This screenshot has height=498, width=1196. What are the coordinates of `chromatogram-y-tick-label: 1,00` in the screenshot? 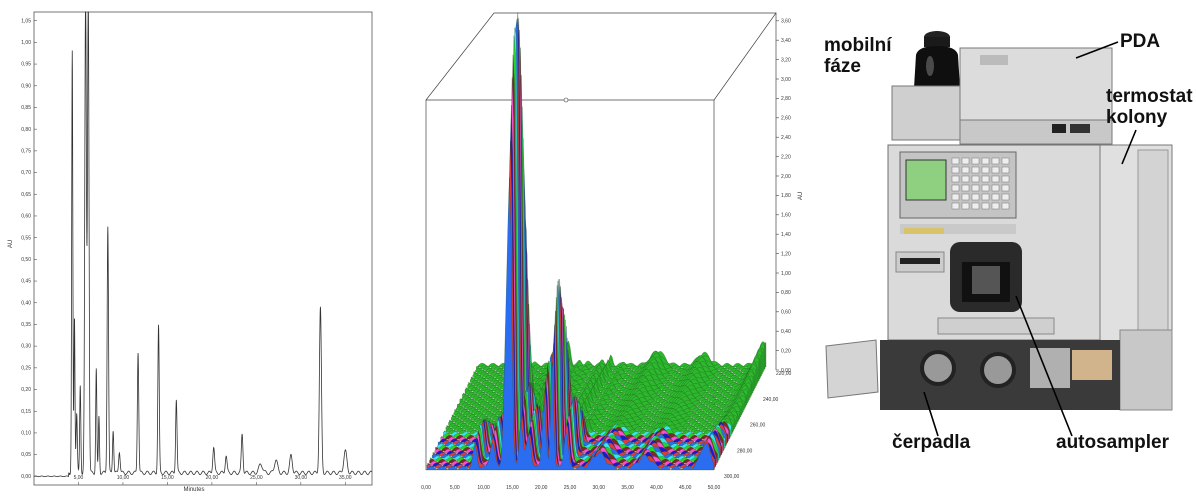 It's located at (26, 43).